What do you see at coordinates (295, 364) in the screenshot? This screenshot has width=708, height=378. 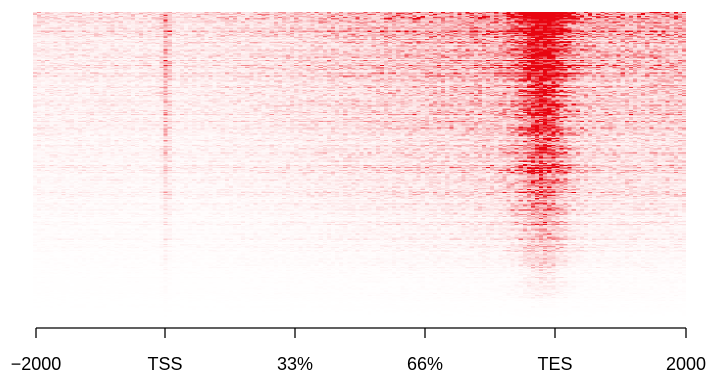 I see `x-tick-label: 33%` at bounding box center [295, 364].